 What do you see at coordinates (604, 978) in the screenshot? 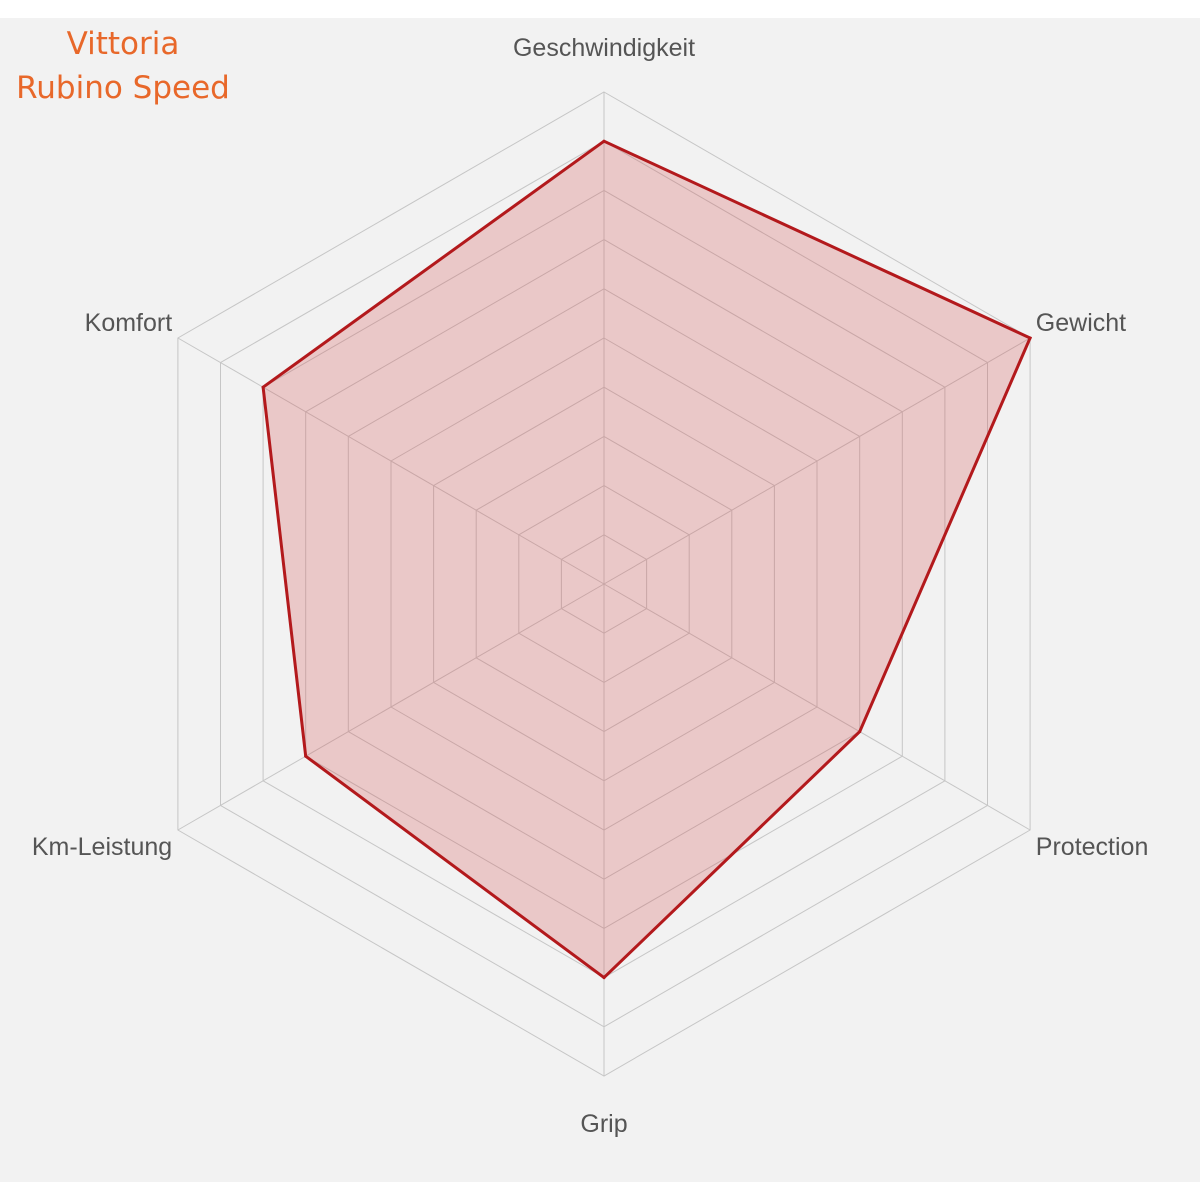
I see `data-point-grip` at bounding box center [604, 978].